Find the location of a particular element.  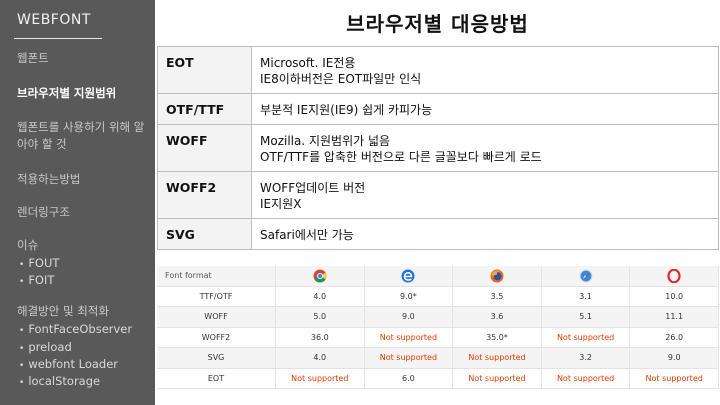

header-row: Font format is located at coordinates (438, 276).